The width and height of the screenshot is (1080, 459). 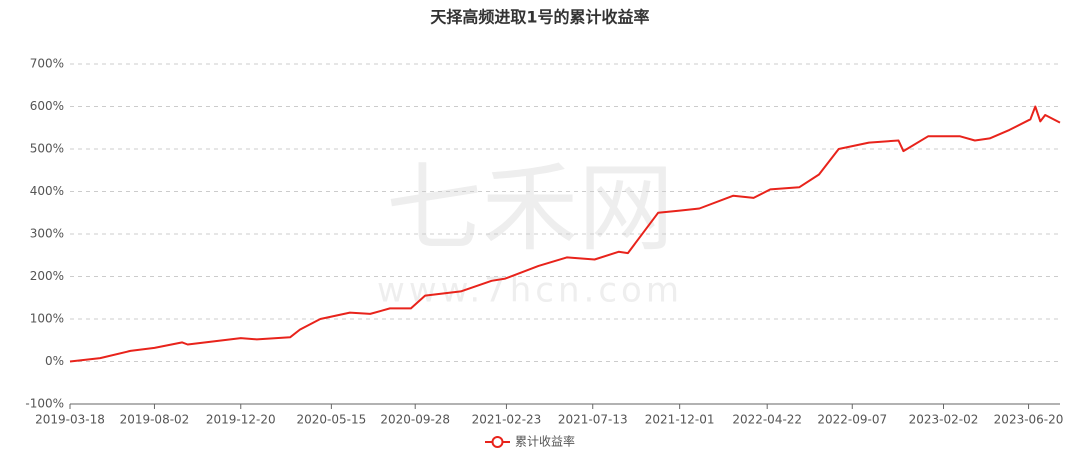 What do you see at coordinates (767, 420) in the screenshot?
I see `x-tick-label: 2022-04-22` at bounding box center [767, 420].